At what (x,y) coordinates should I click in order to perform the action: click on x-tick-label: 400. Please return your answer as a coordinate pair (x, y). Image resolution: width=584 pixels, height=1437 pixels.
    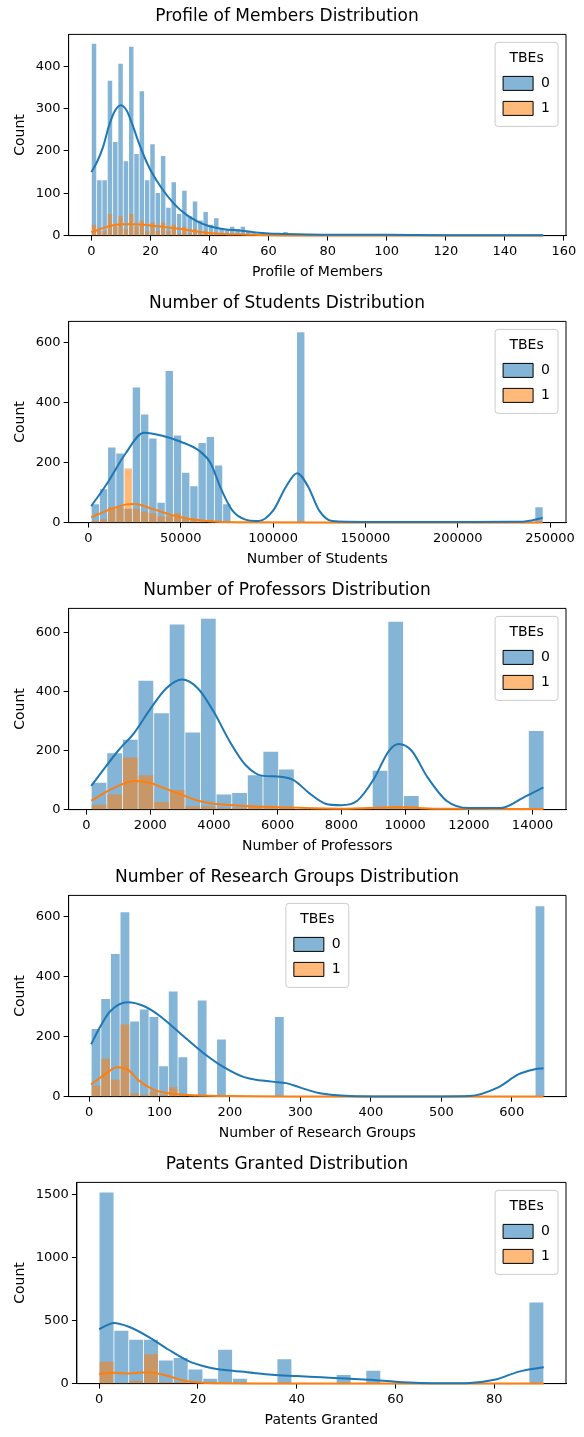
    Looking at the image, I should click on (371, 1111).